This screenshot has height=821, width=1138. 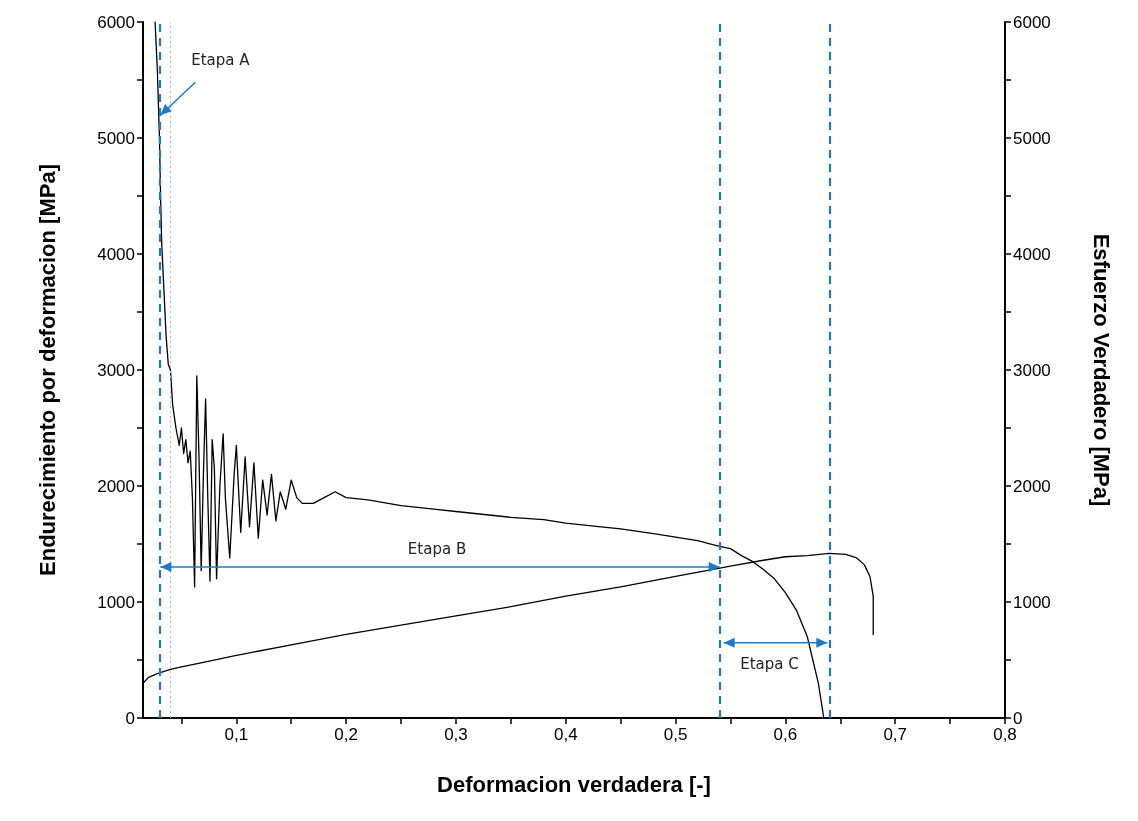 What do you see at coordinates (47, 370) in the screenshot?
I see `y-axis-title: Endurecimiento por deformacion [MPa]` at bounding box center [47, 370].